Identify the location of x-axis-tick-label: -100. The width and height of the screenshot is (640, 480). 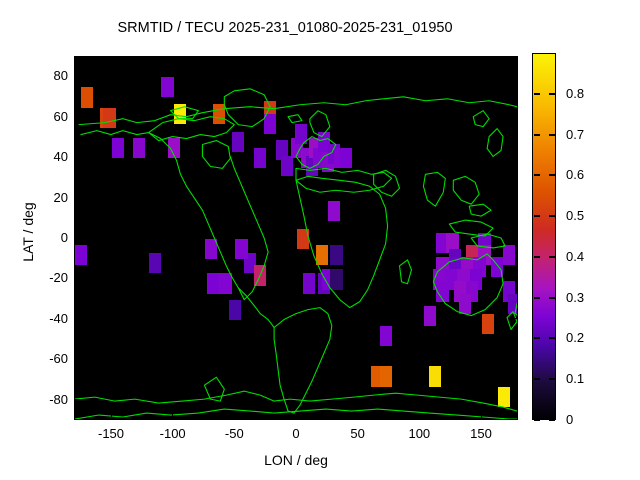
(172, 433).